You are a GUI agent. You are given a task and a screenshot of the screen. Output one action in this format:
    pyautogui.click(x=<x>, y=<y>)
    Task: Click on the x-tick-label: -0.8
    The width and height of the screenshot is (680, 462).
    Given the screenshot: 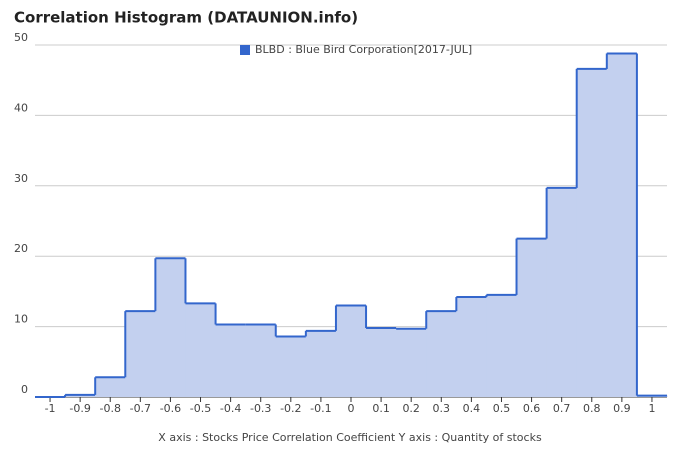 What is the action you would take?
    pyautogui.click(x=110, y=408)
    